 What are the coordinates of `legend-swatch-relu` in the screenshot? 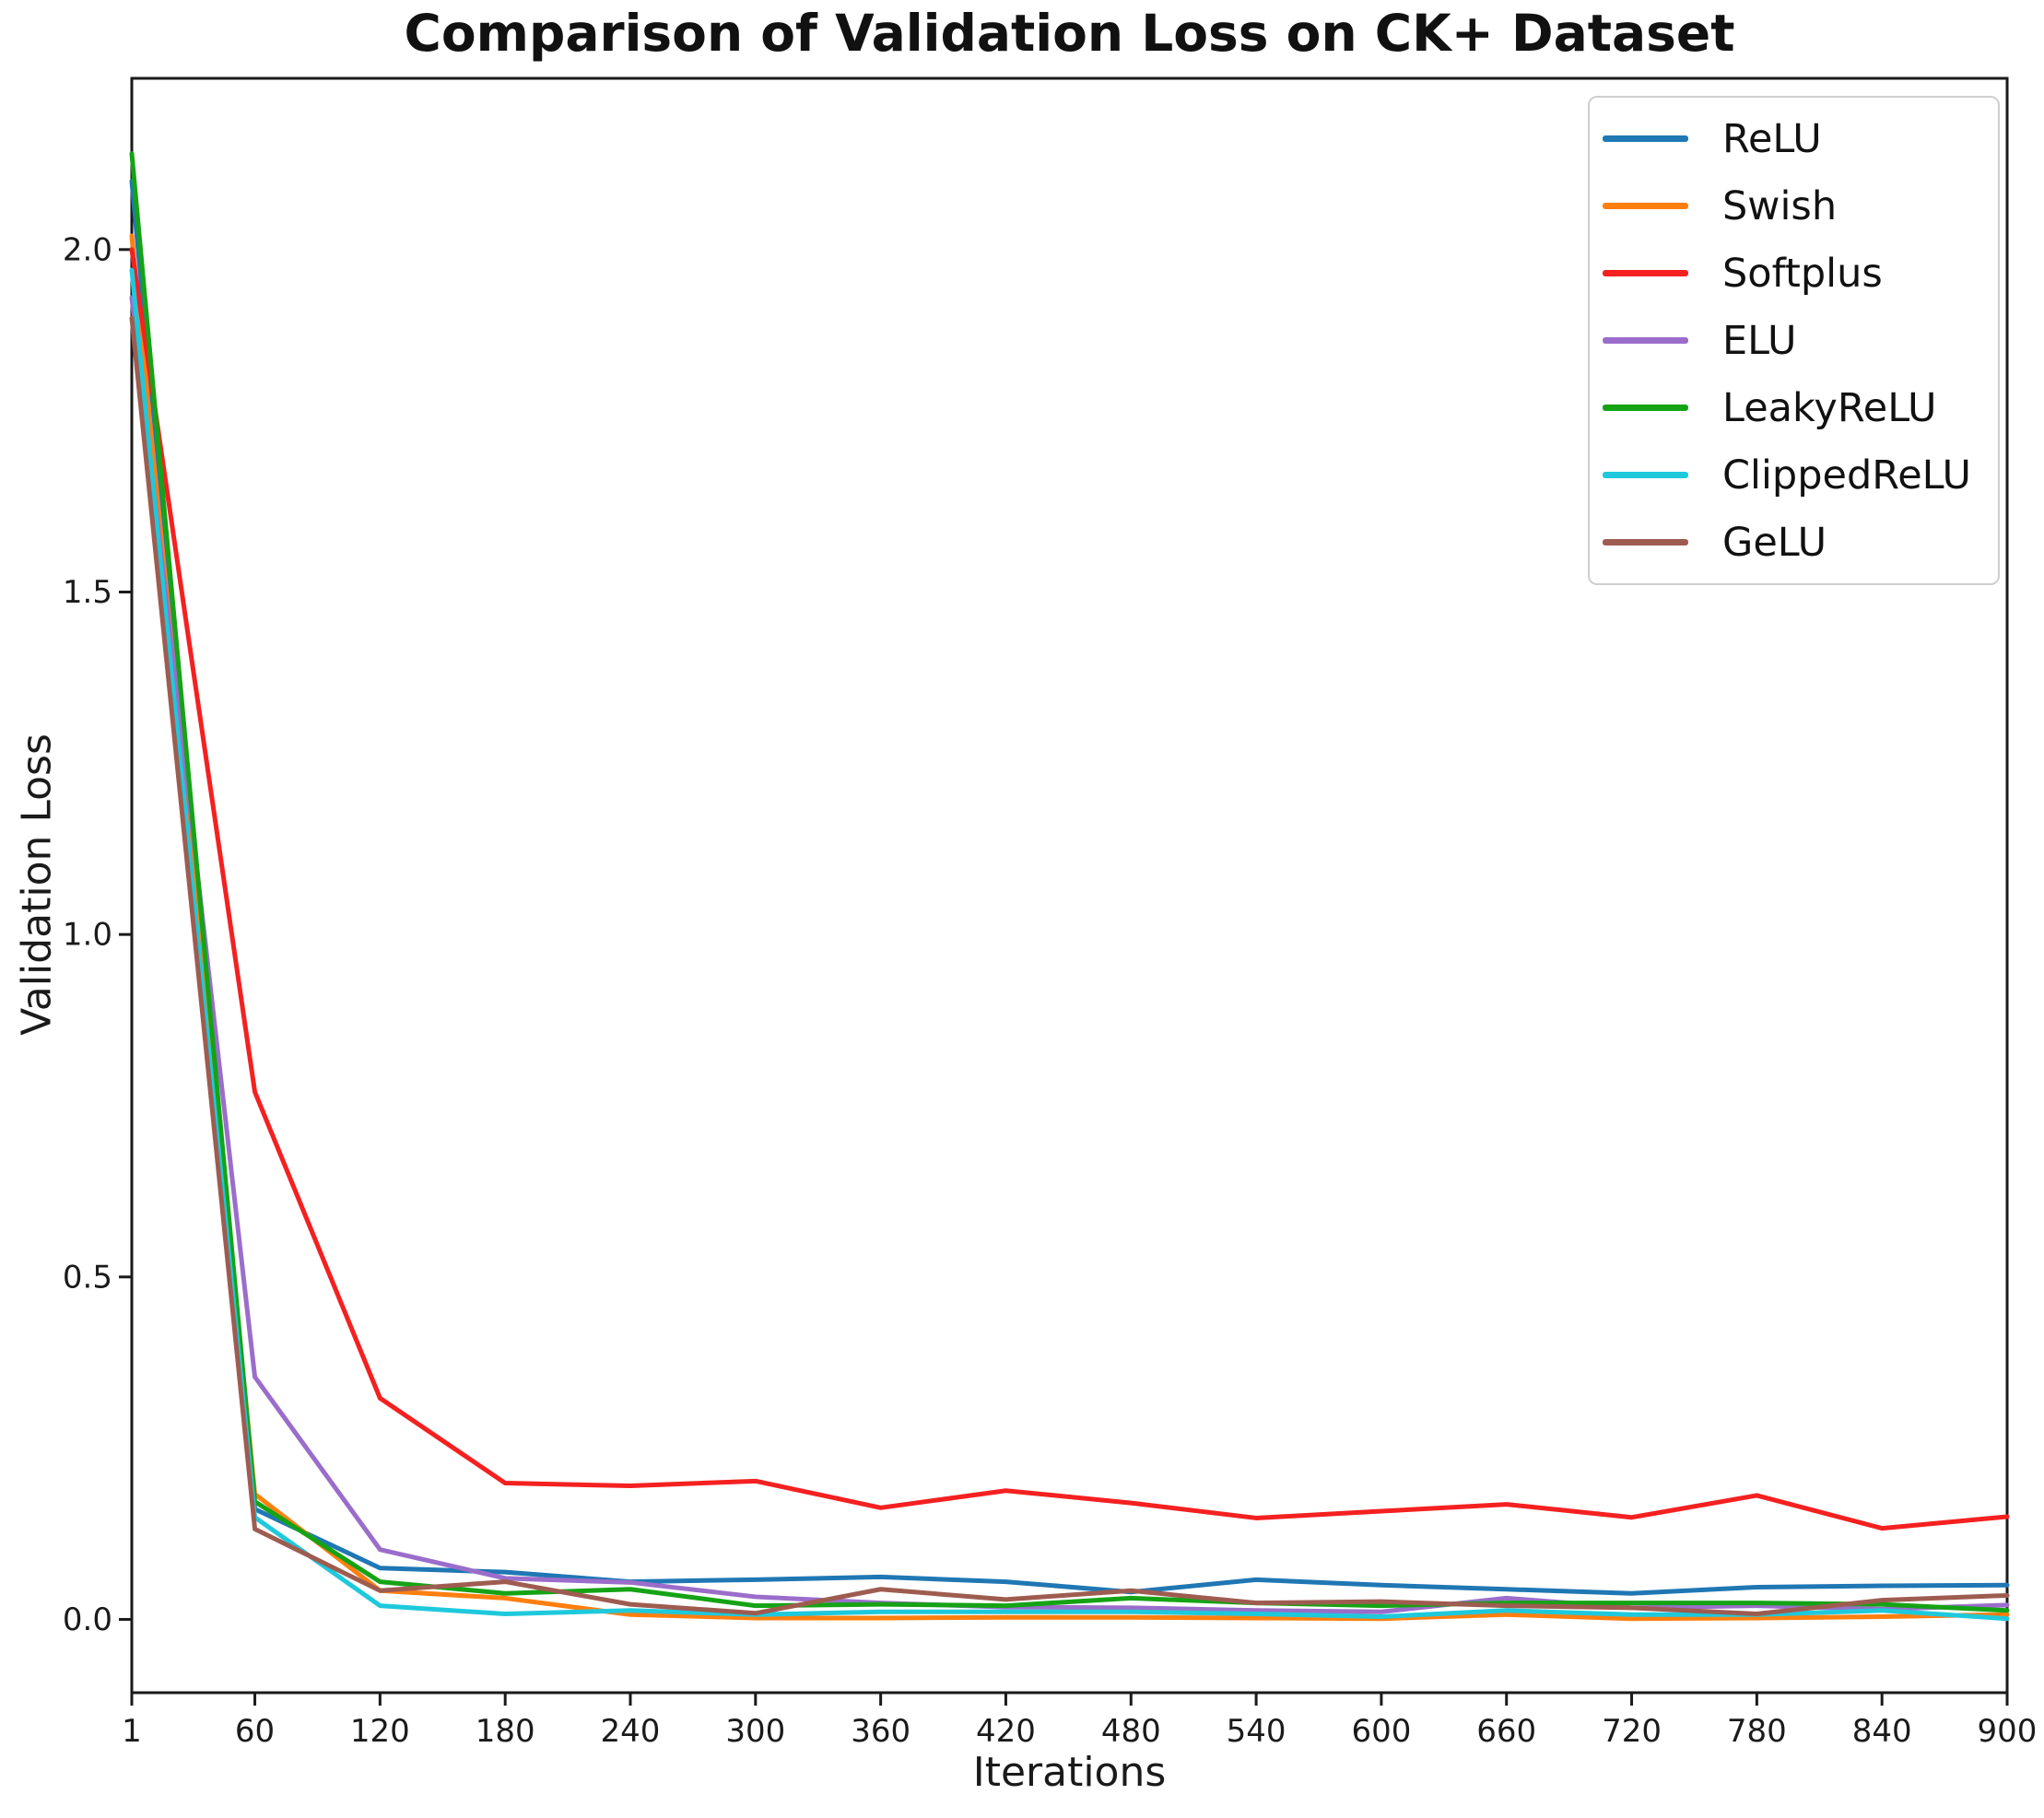 It's located at (1645, 138).